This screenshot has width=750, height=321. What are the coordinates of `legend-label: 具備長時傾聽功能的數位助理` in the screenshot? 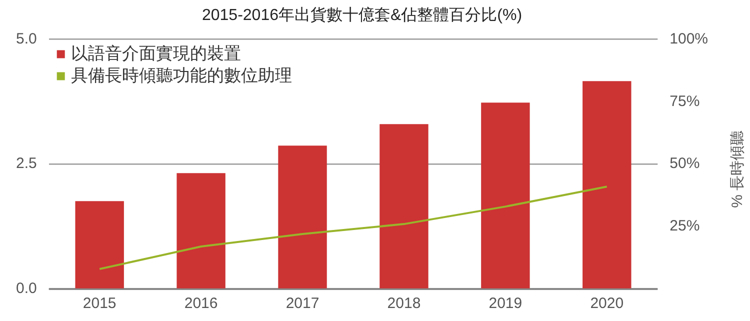 It's located at (181, 75).